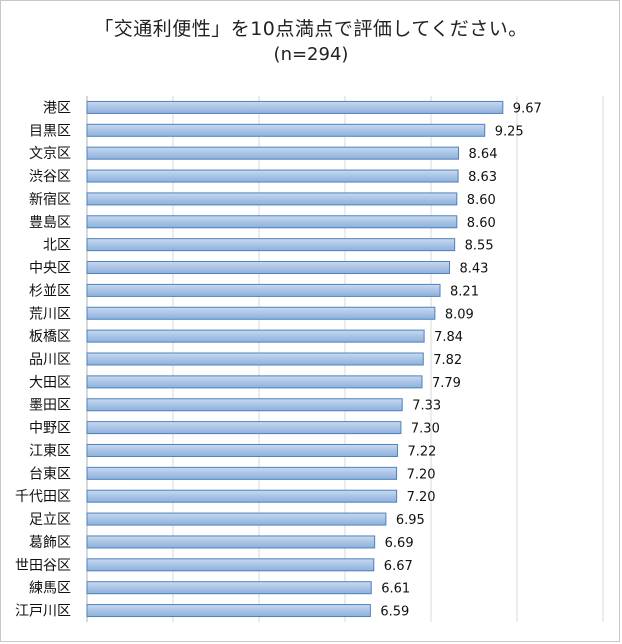 The width and height of the screenshot is (622, 644). What do you see at coordinates (50, 474) in the screenshot?
I see `category-label: 台東区` at bounding box center [50, 474].